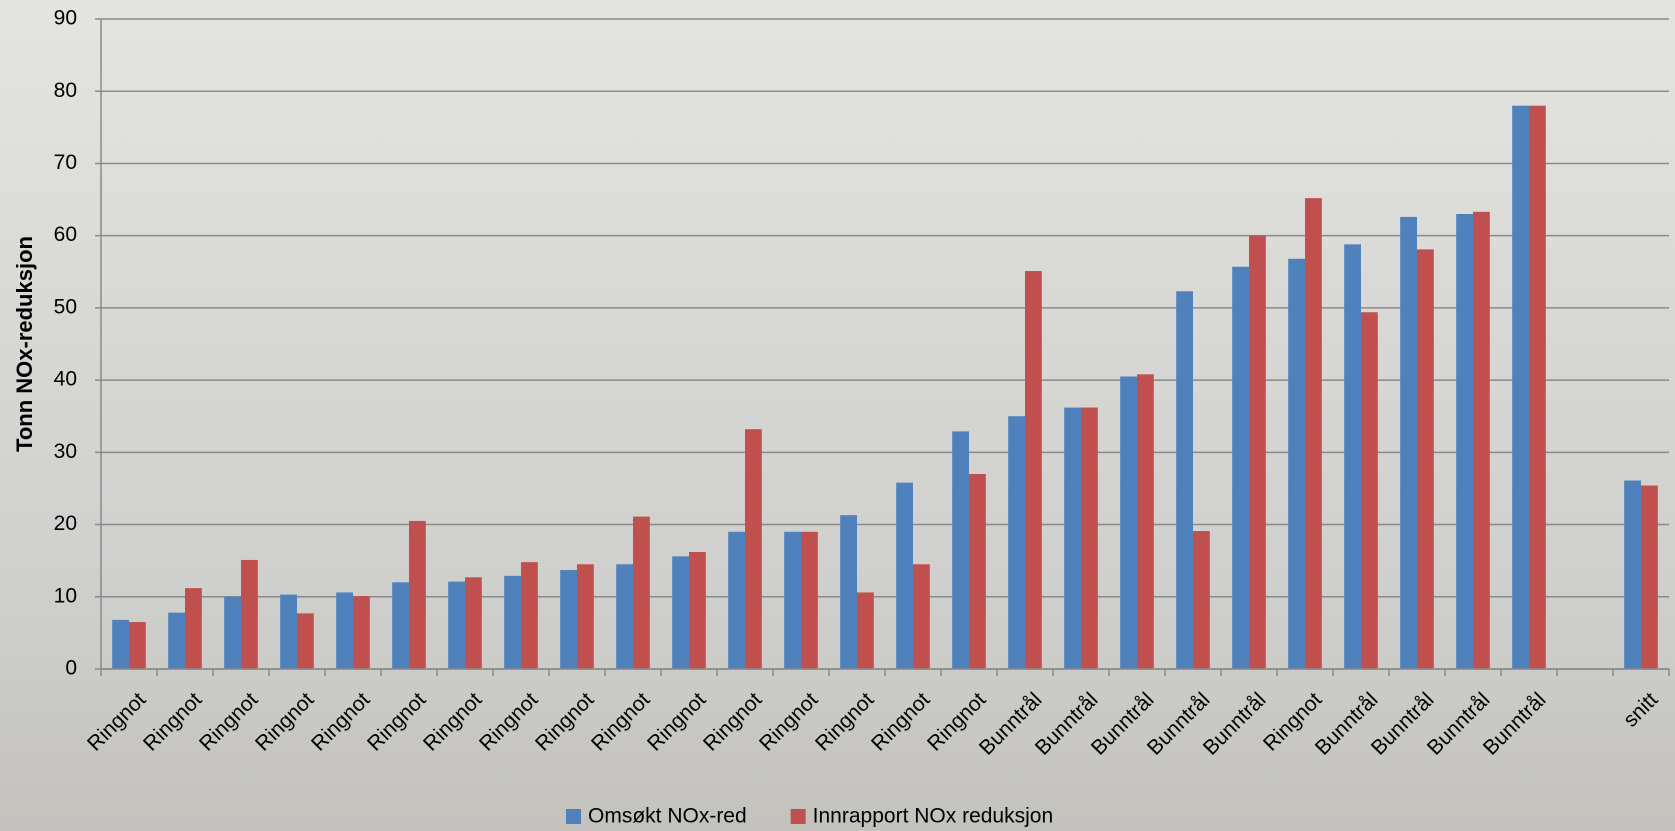  I want to click on y-tick-label: 60, so click(65, 234).